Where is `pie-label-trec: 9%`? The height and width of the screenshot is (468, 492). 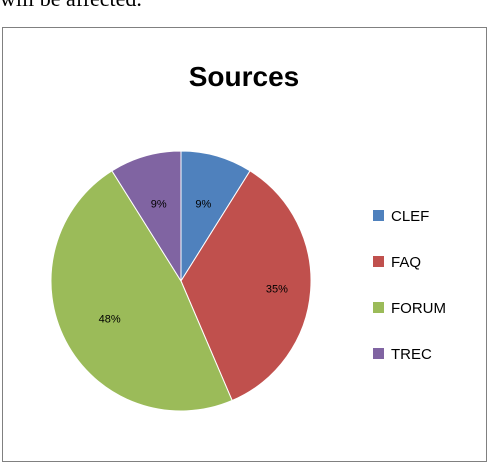 pie-label-trec: 9% is located at coordinates (159, 205).